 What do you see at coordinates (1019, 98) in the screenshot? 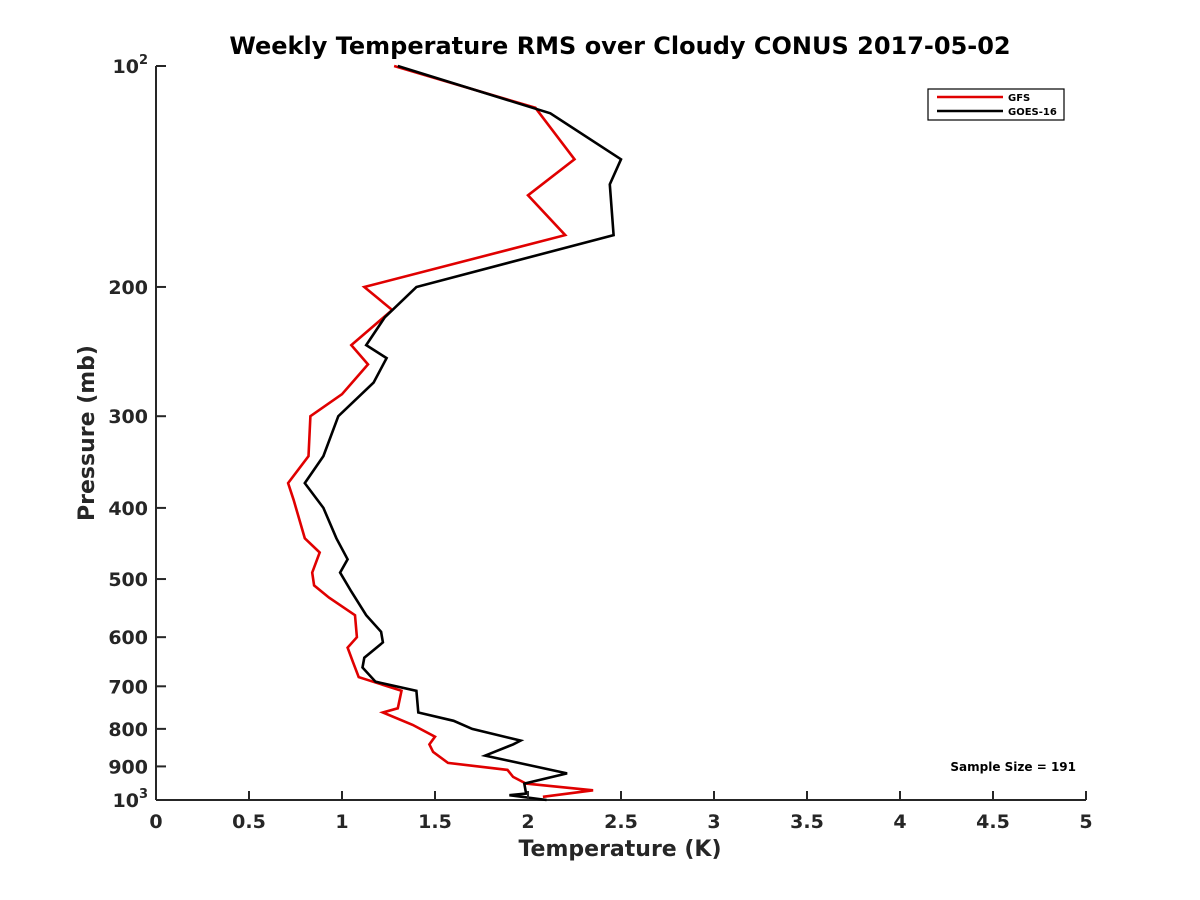
I see `legend-label-gfs: GFS` at bounding box center [1019, 98].